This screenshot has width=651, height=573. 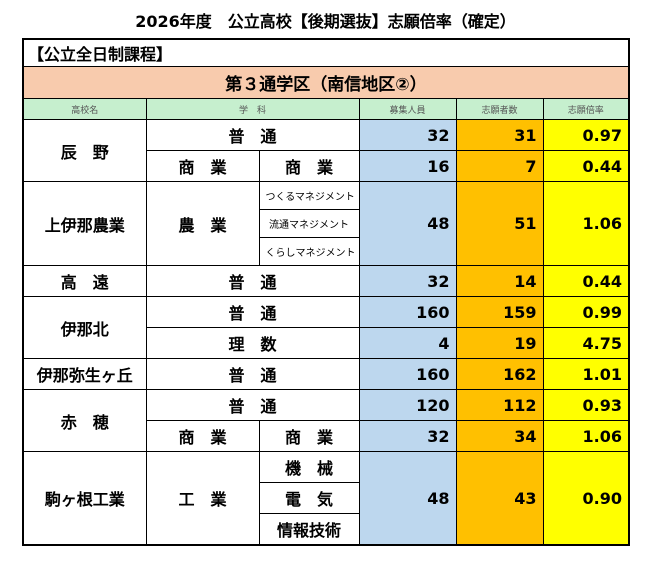 What do you see at coordinates (202, 223) in the screenshot?
I see `department: 農 業` at bounding box center [202, 223].